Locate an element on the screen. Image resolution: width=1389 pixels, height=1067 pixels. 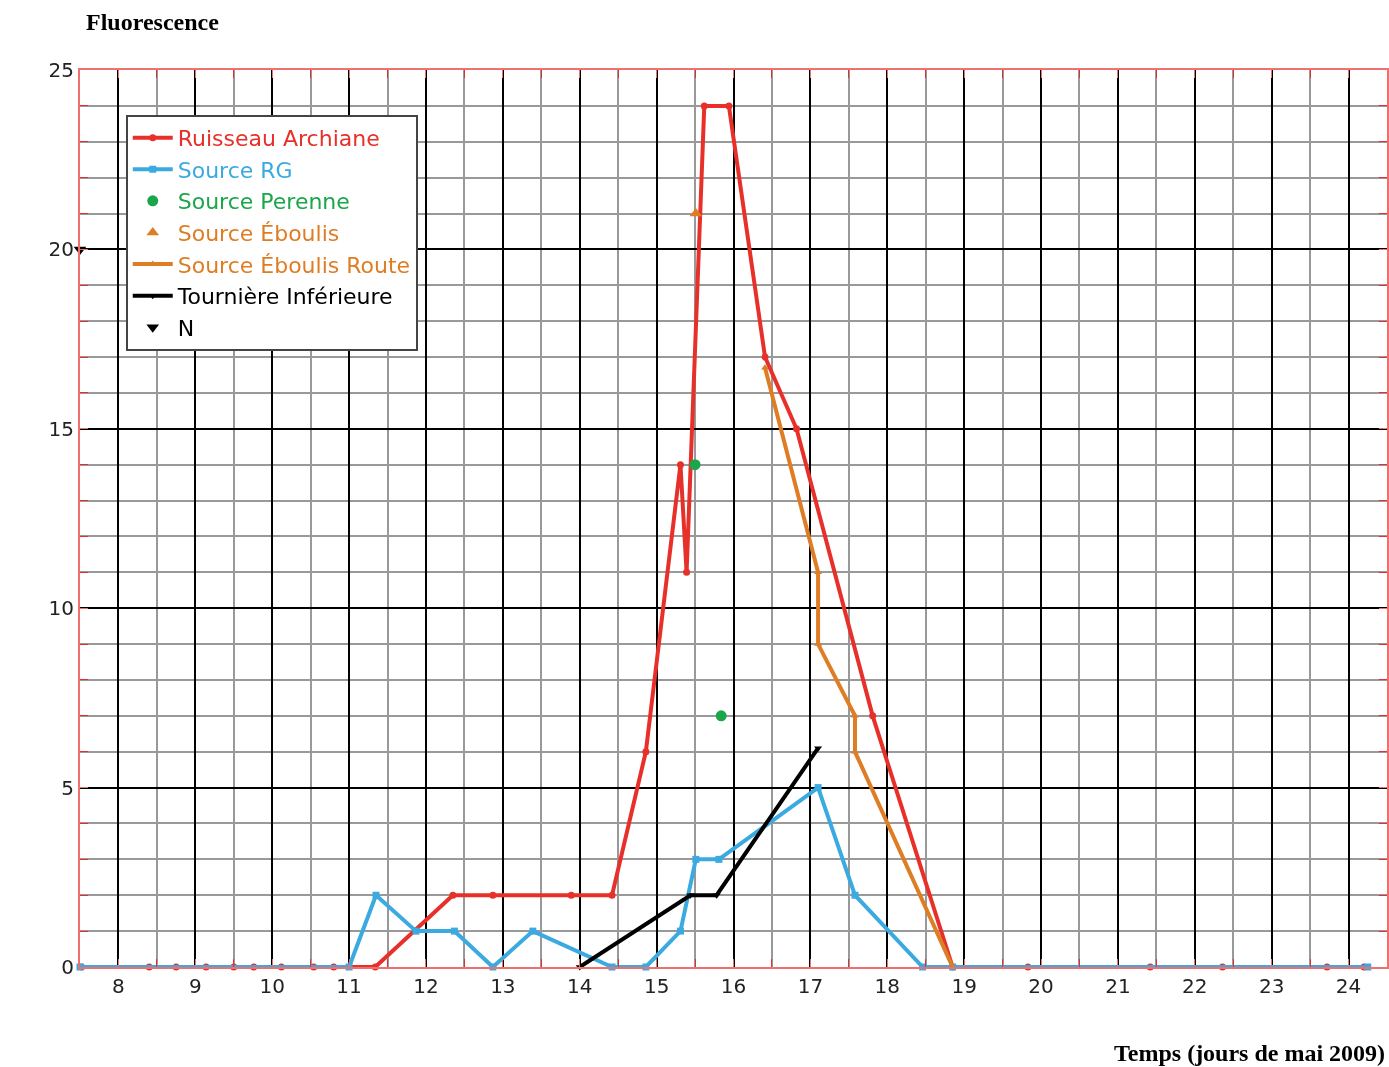
y-axis-title: Fluorescence is located at coordinates (153, 22).